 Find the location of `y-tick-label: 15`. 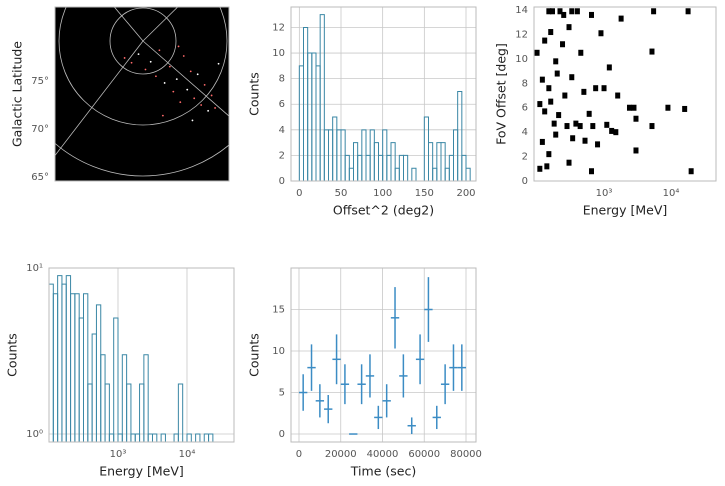

y-tick-label: 15 is located at coordinates (278, 310).